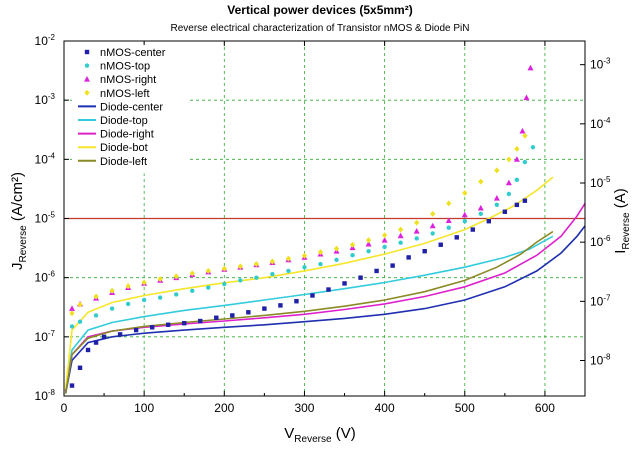  I want to click on y-axis-label-unit: (A/cm²), so click(17, 198).